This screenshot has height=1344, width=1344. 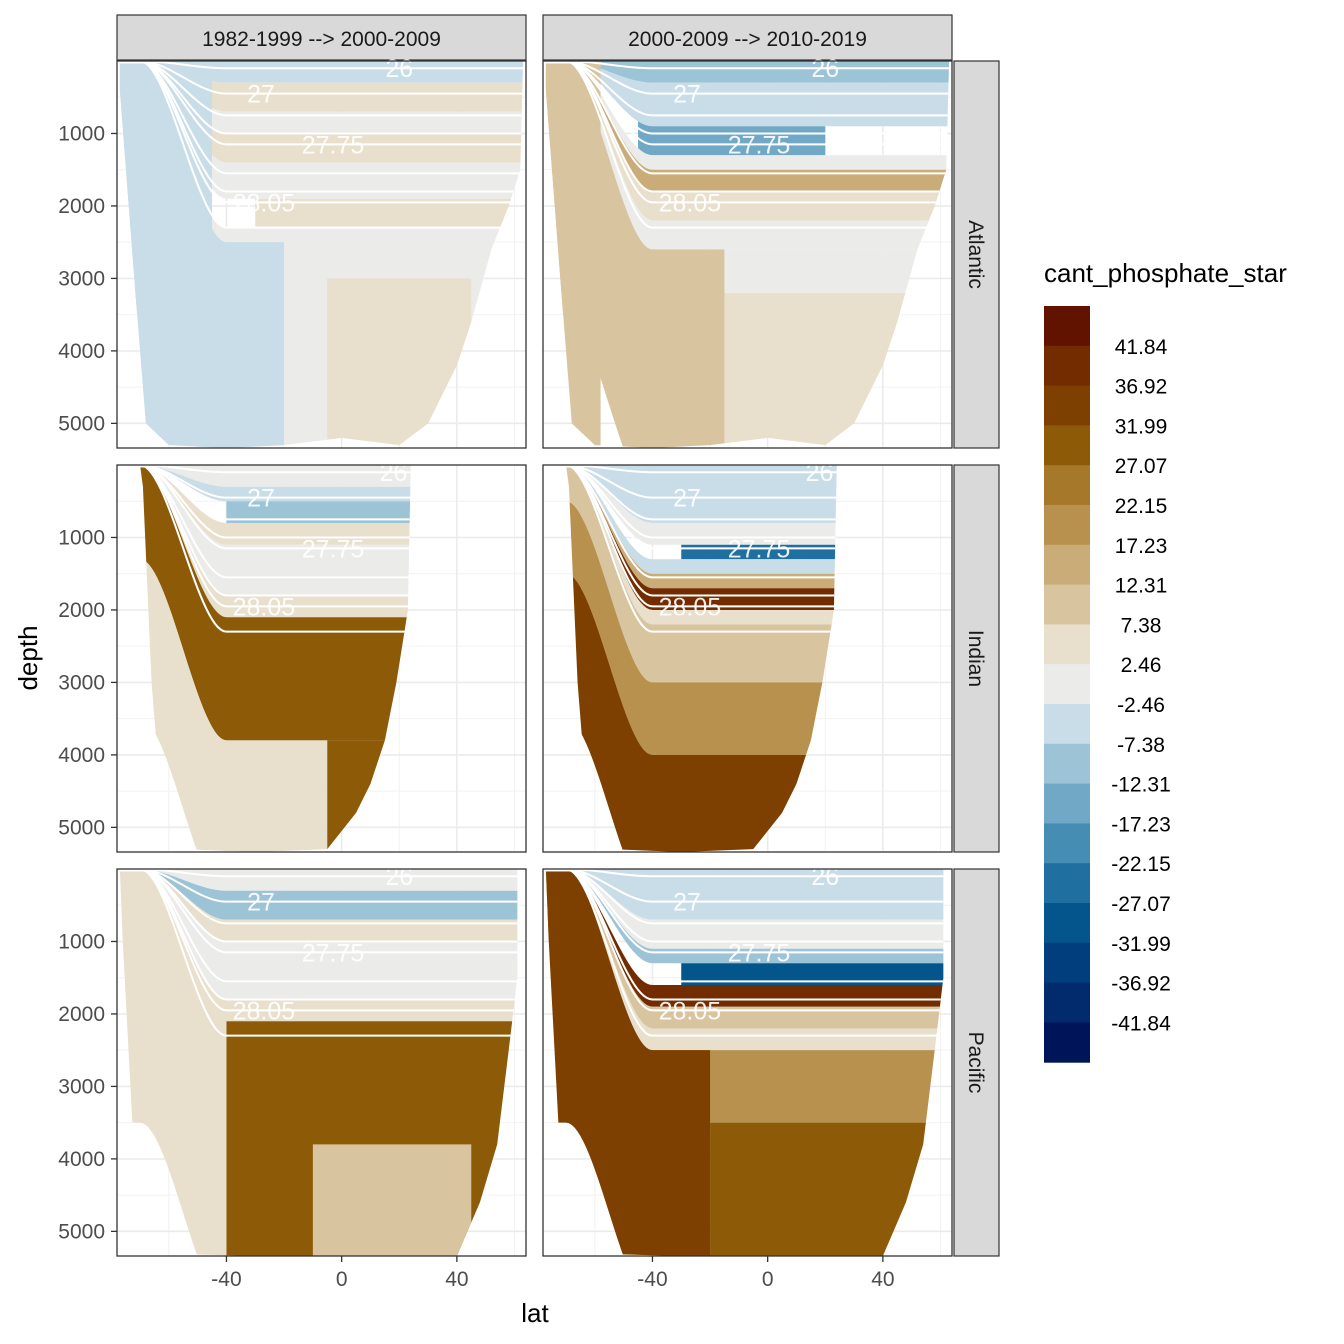 I want to click on facet-strip-row-atlantic, so click(x=976, y=254).